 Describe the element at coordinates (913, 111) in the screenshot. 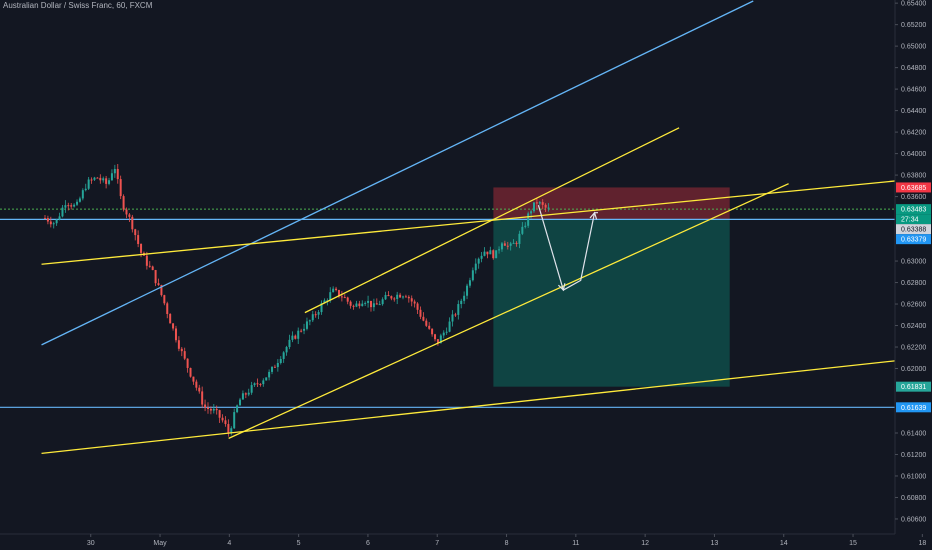

I see `price-tick-label: 0.64400` at that location.